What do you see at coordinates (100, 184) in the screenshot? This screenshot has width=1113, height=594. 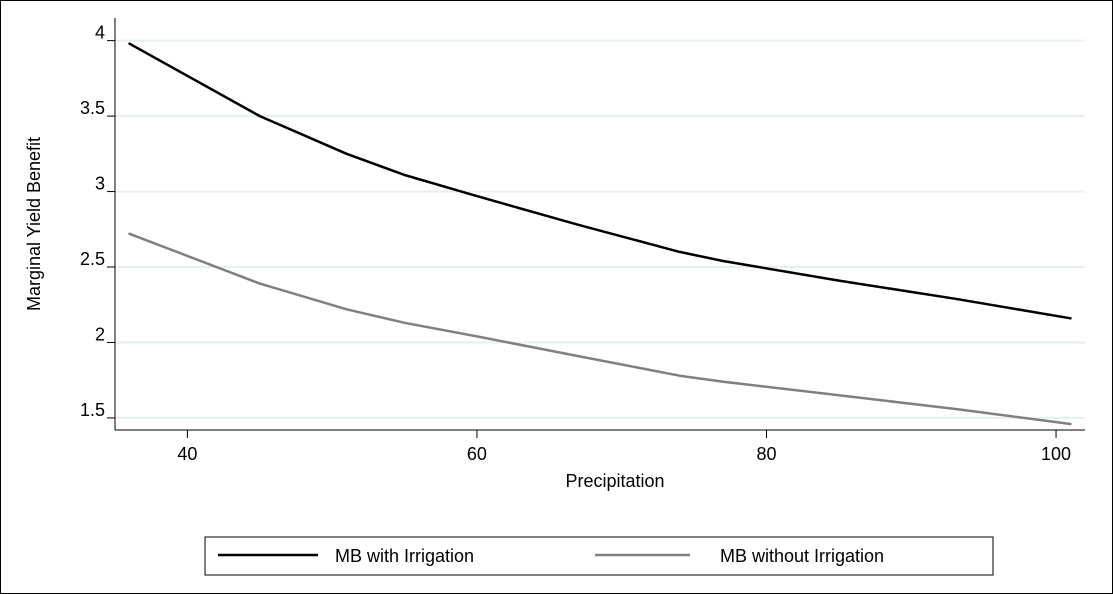 I see `y-tick-label: 3` at bounding box center [100, 184].